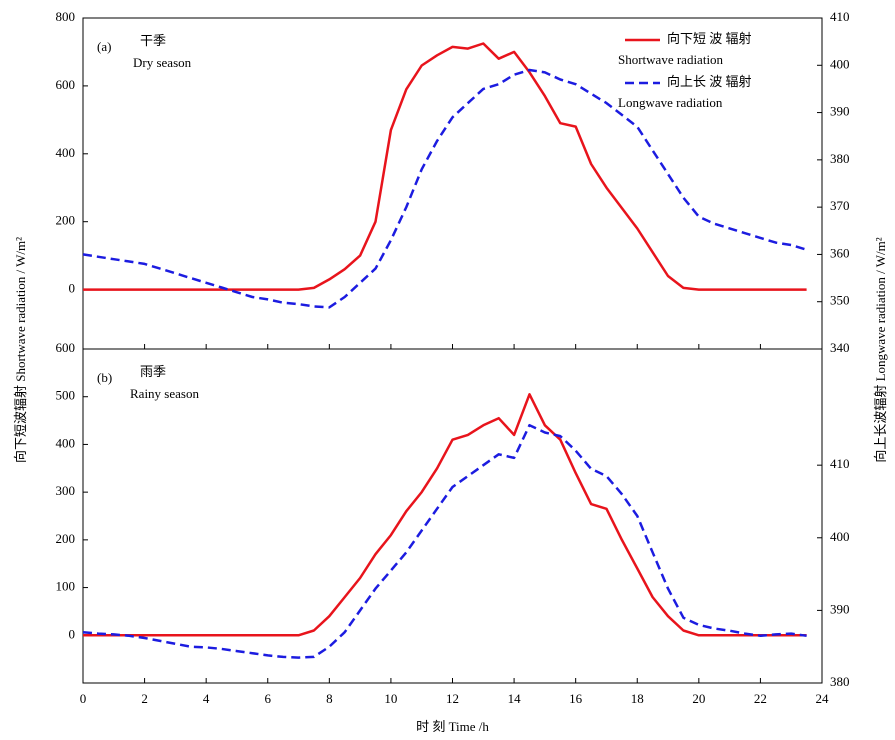  What do you see at coordinates (637, 698) in the screenshot?
I see `x-tick-label: 18` at bounding box center [637, 698].